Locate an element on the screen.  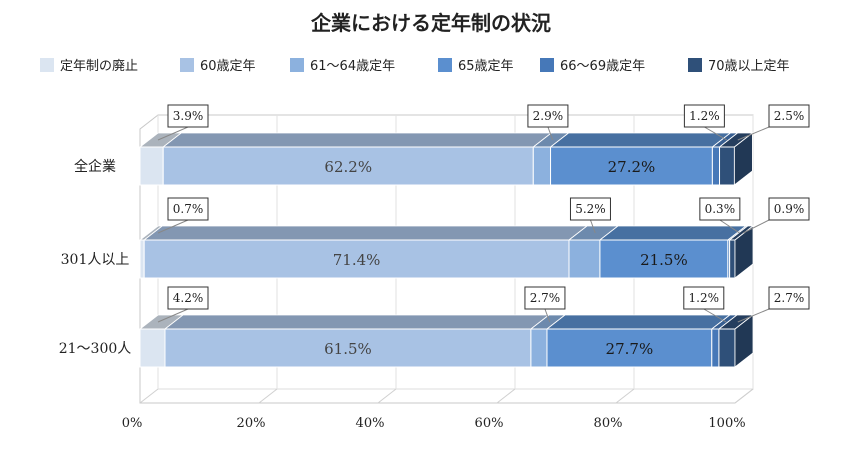
data-label: 2.9% is located at coordinates (548, 116).